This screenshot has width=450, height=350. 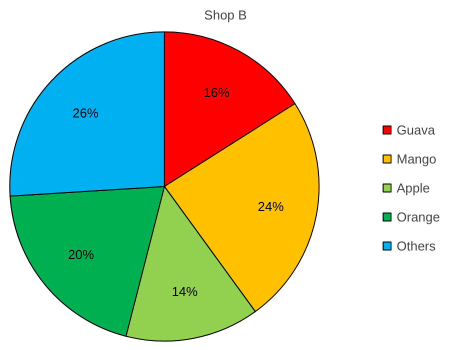 What do you see at coordinates (271, 206) in the screenshot?
I see `data-label: 24%` at bounding box center [271, 206].